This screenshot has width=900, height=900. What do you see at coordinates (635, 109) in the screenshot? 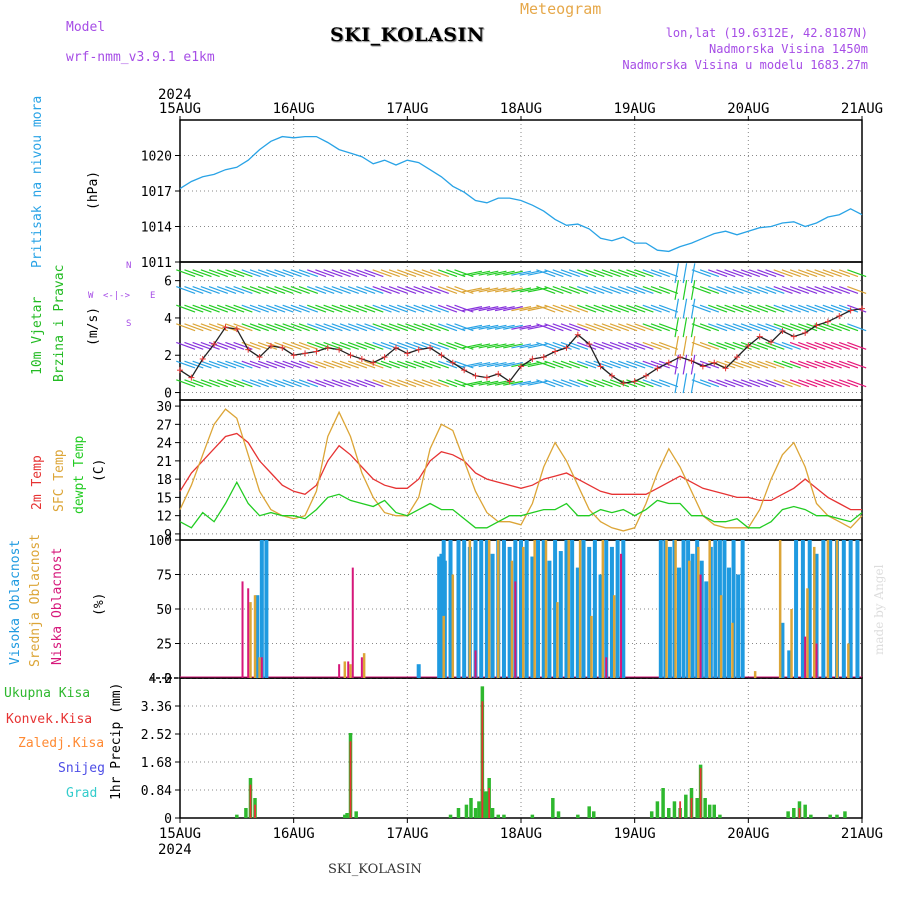
I see `x-tick-label-top: 19AUG` at bounding box center [635, 109].